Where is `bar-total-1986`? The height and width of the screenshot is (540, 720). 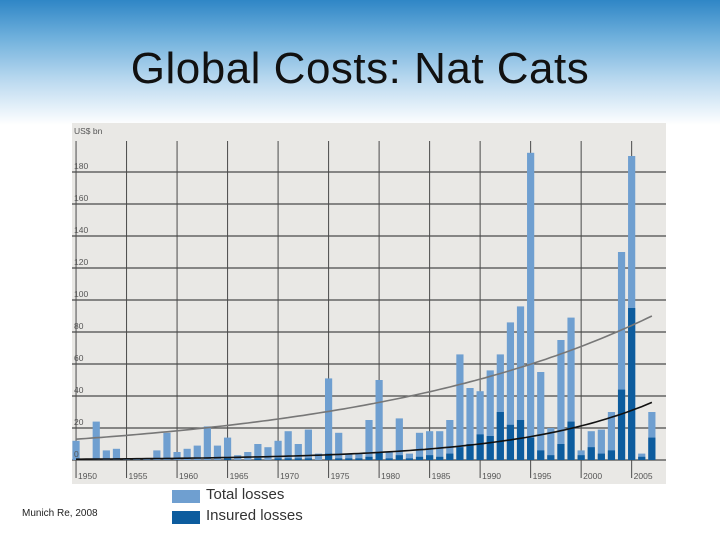
bar-total-1986 is located at coordinates (440, 445).